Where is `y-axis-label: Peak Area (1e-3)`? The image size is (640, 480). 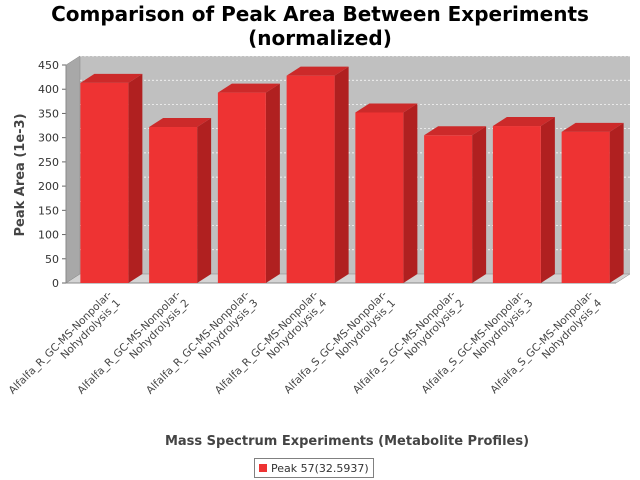 y-axis-label: Peak Area (1e-3) is located at coordinates (20, 174).